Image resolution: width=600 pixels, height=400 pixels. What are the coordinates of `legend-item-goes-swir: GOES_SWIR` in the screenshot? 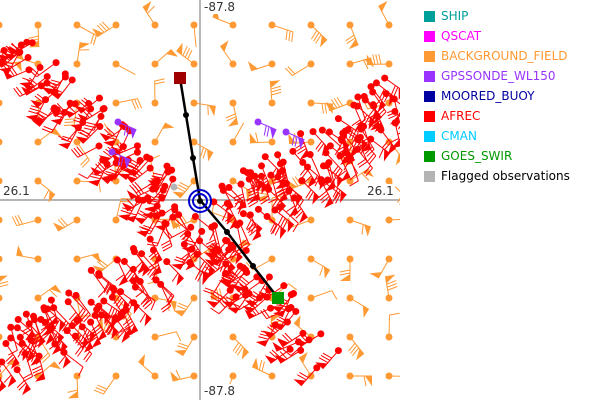 It's located at (497, 156).